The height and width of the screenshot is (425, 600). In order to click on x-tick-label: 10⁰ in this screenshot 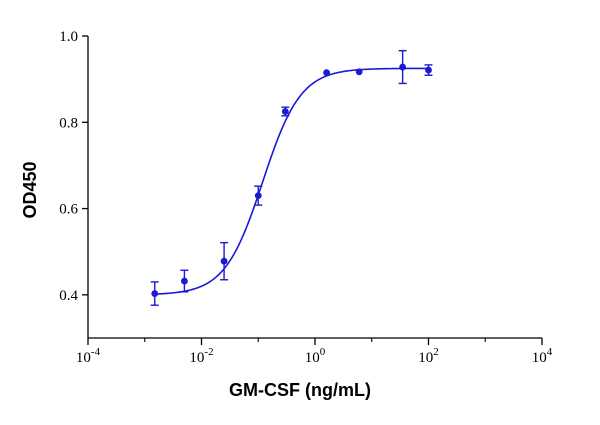, I will do `click(315, 356)`.